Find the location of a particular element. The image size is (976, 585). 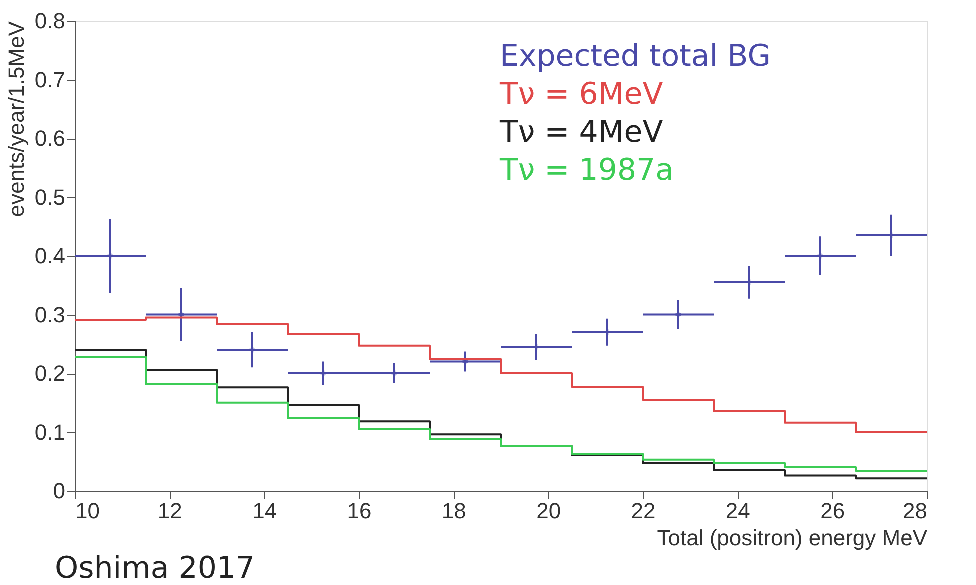

text: Expected total BG is located at coordinates (635, 56).